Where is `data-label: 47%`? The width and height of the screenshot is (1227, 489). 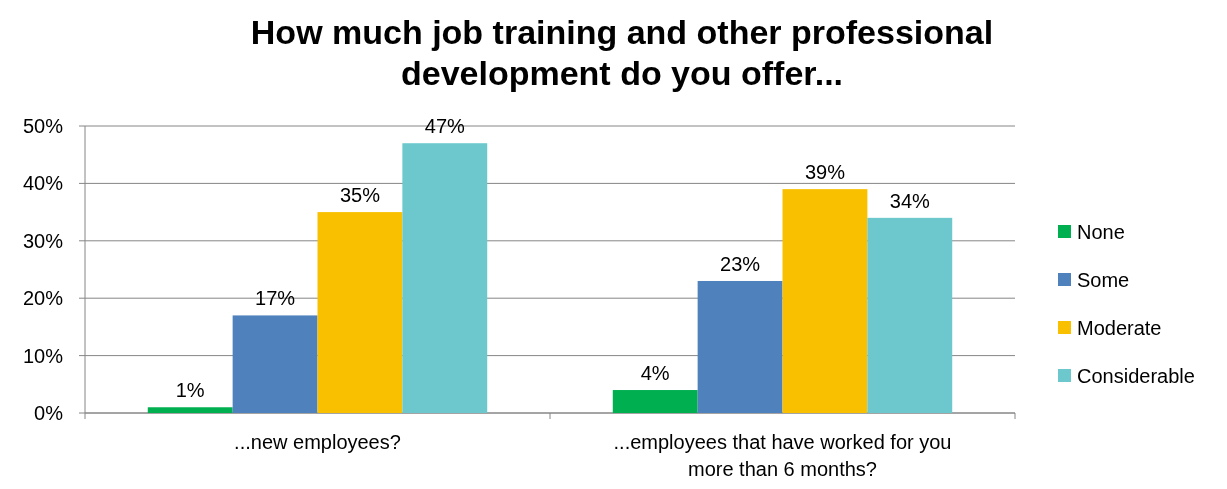
data-label: 47% is located at coordinates (445, 126).